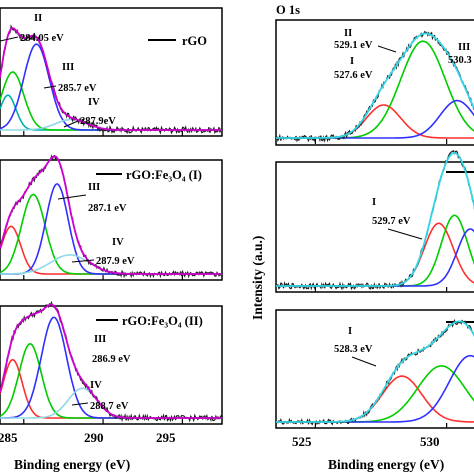 This screenshot has height=474, width=474. I want to click on peak-value-iii: 287.1 eV, so click(107, 208).